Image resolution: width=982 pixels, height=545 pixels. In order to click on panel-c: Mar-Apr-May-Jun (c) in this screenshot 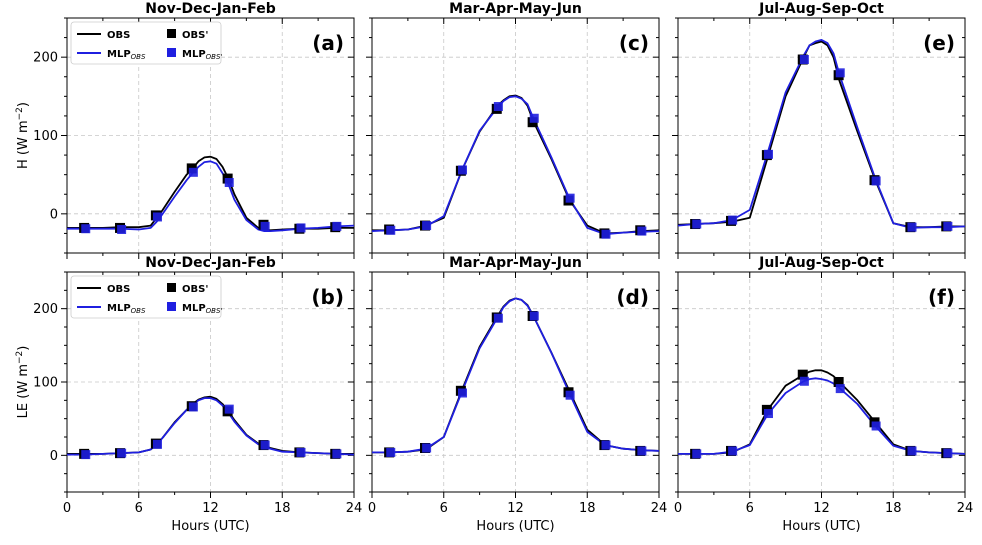, I will do `click(513, 130)`.